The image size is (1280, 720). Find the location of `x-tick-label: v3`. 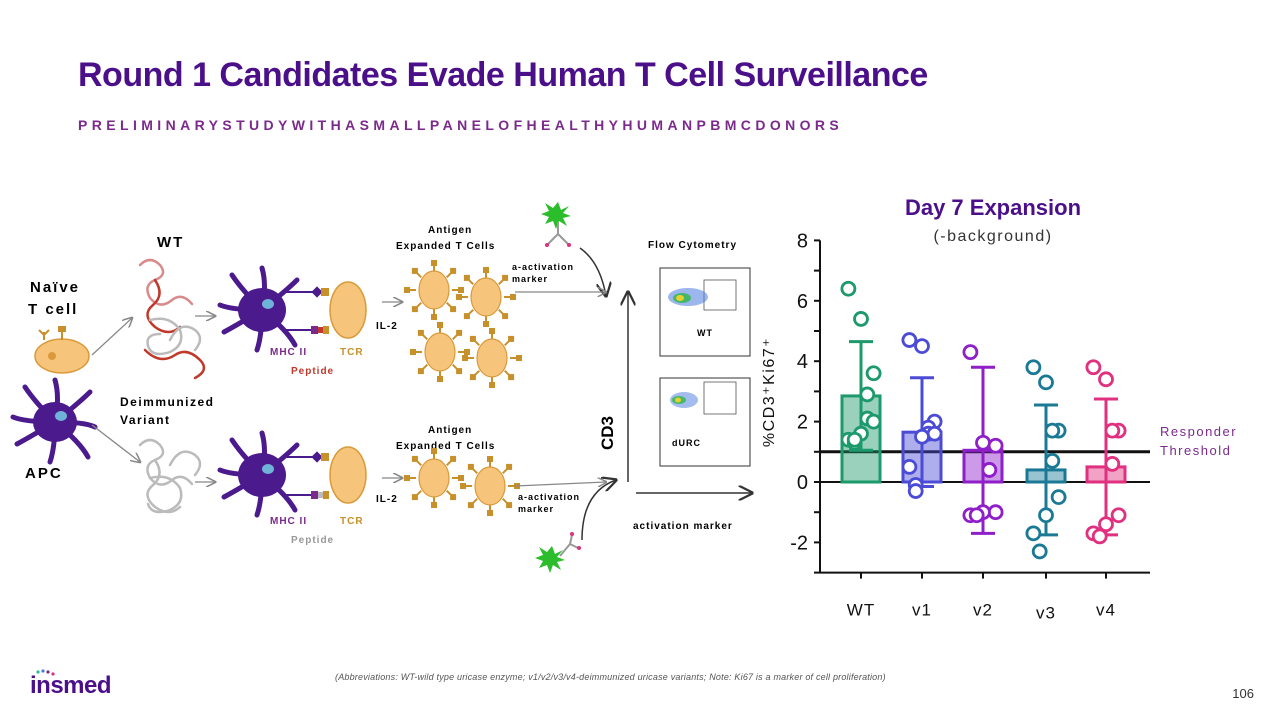

x-tick-label: v3 is located at coordinates (1046, 612).